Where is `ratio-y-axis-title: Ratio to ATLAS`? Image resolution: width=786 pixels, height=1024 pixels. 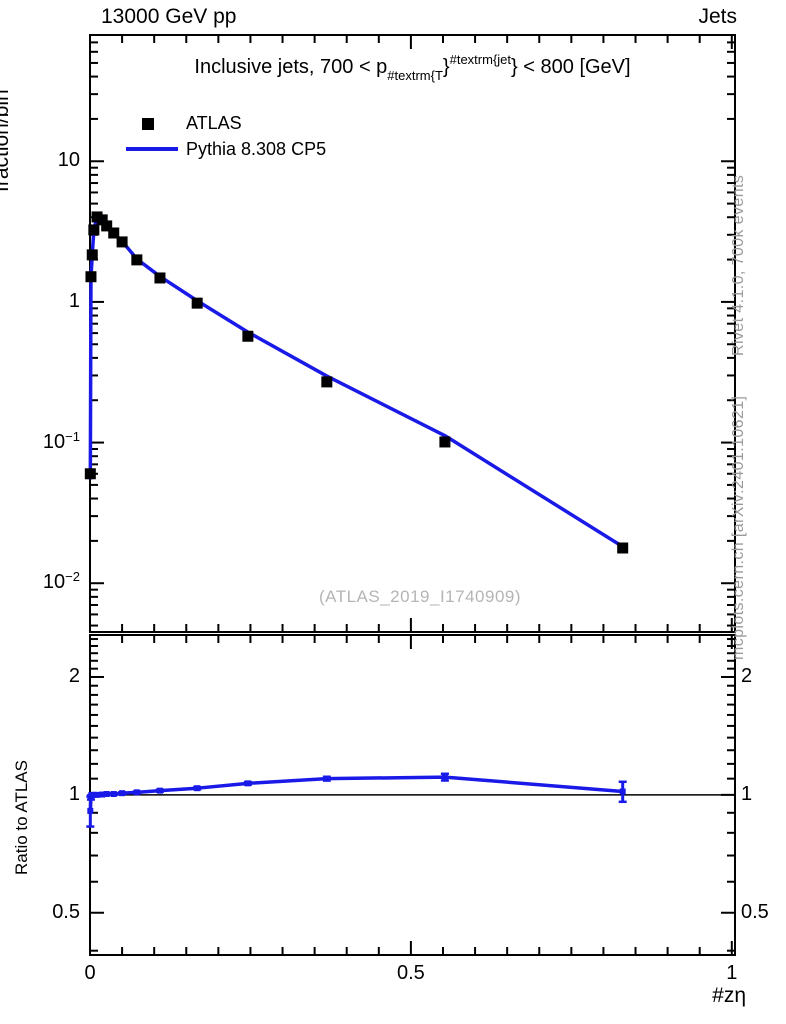
ratio-y-axis-title: Ratio to ATLAS is located at coordinates (21, 817).